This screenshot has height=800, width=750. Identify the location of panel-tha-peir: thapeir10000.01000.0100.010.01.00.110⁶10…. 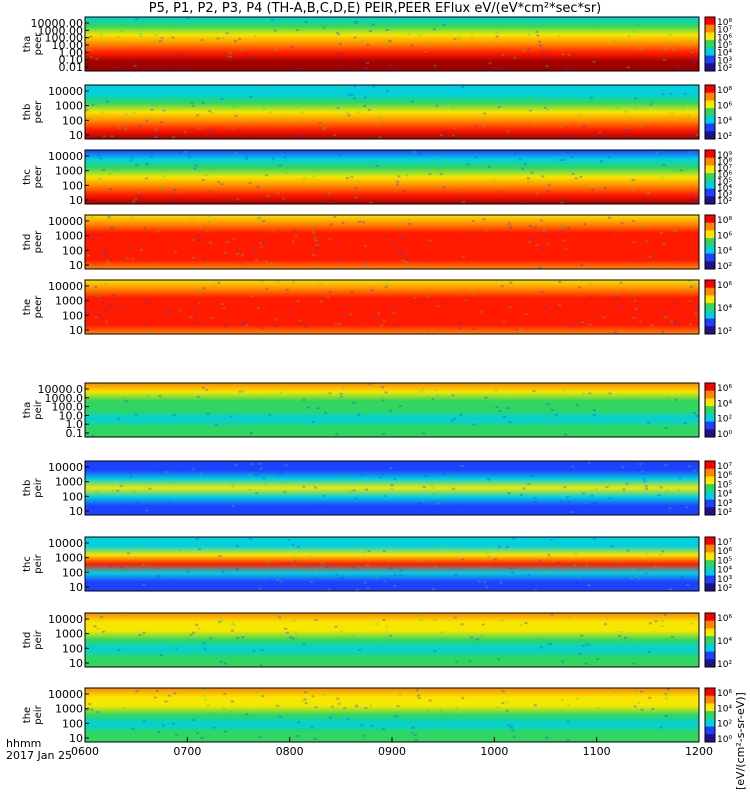
(377, 411).